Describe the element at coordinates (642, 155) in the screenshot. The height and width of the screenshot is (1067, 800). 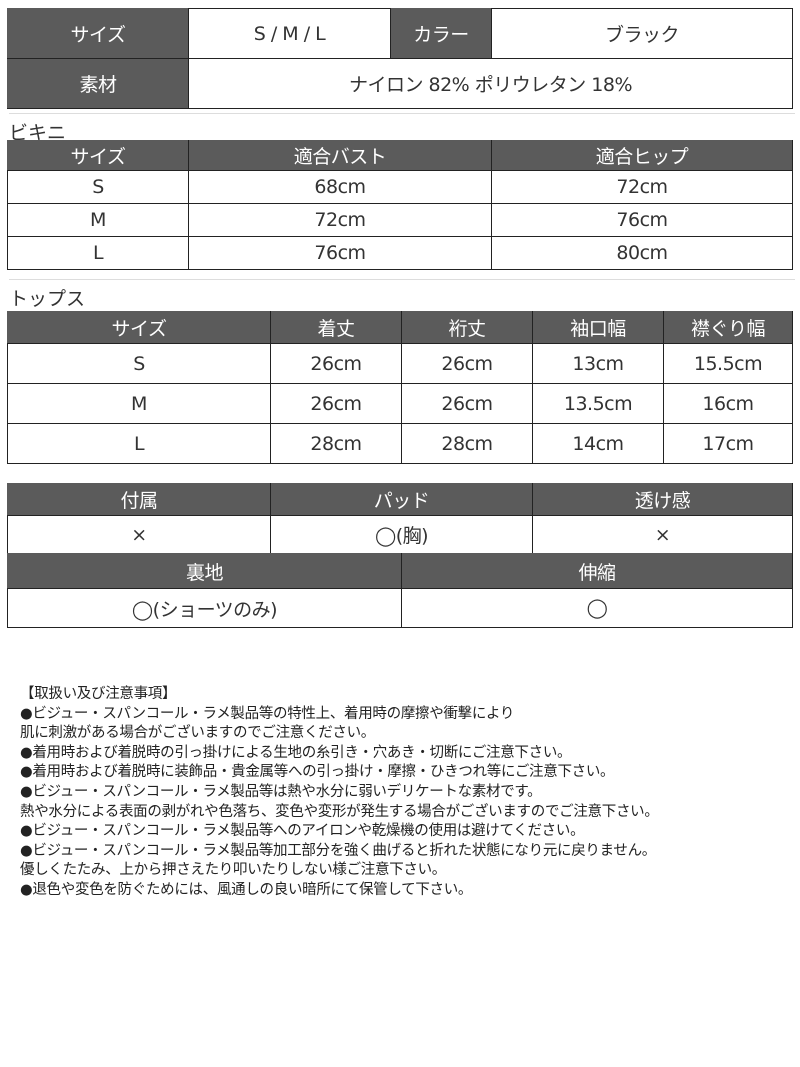
I see `column-header: 適合ヒップ` at that location.